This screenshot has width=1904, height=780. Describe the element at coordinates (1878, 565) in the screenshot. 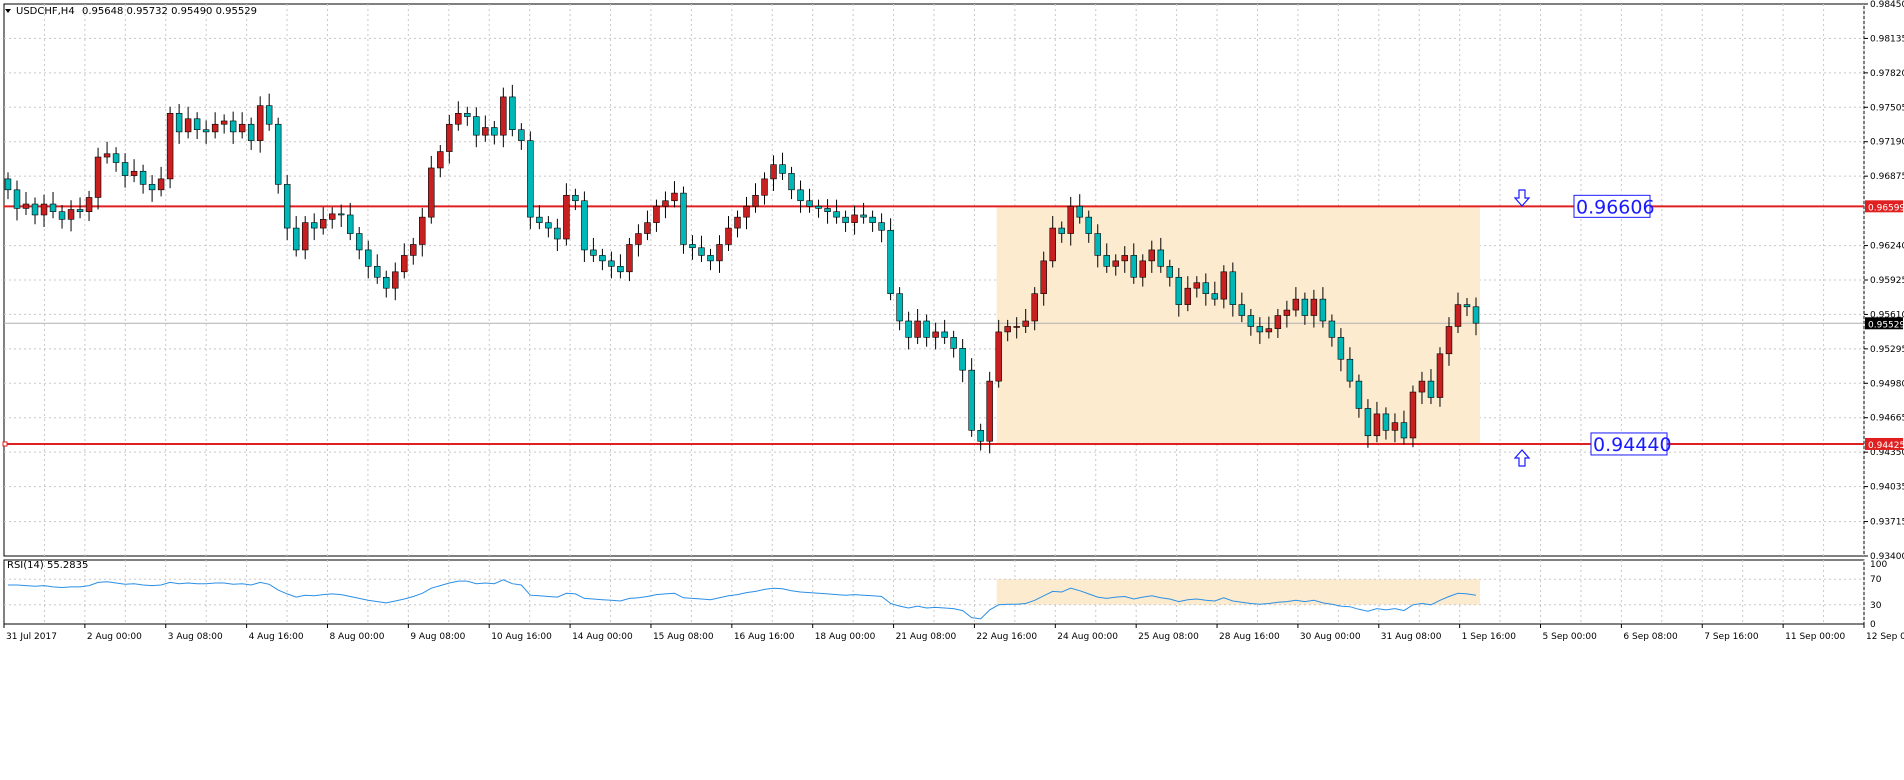

I see `rsi-scale-label: 100` at that location.